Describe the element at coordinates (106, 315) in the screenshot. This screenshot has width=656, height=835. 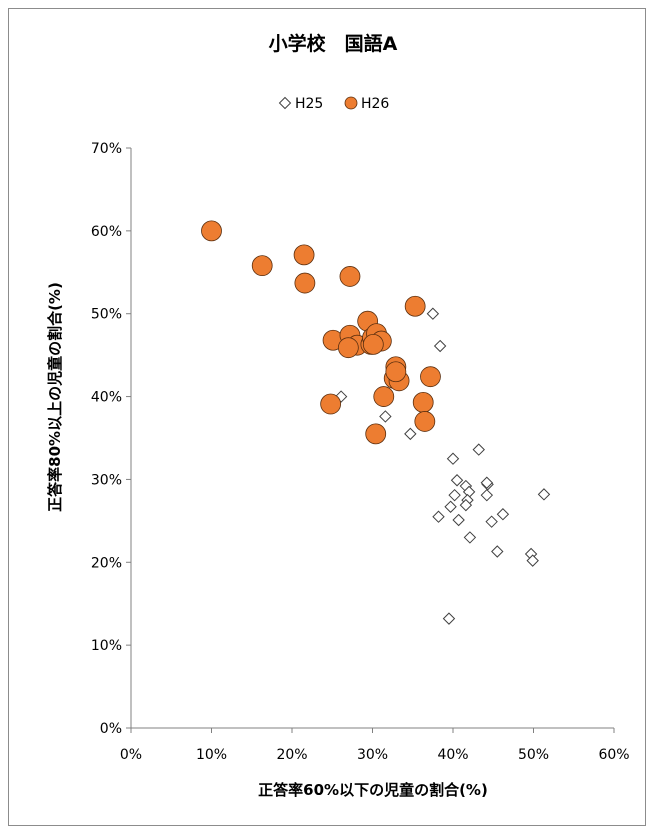
I see `y-tick-label: 50%` at that location.